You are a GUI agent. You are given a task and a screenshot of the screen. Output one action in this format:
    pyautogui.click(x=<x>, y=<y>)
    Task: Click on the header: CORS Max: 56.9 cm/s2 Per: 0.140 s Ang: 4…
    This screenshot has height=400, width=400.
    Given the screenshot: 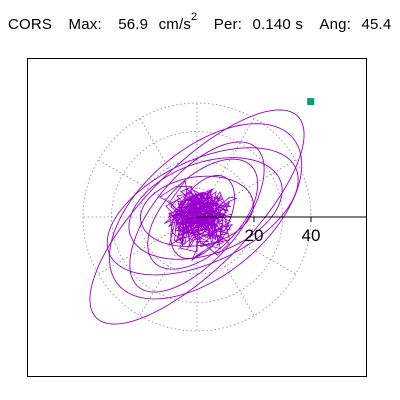 What is the action you would take?
    pyautogui.click(x=200, y=22)
    